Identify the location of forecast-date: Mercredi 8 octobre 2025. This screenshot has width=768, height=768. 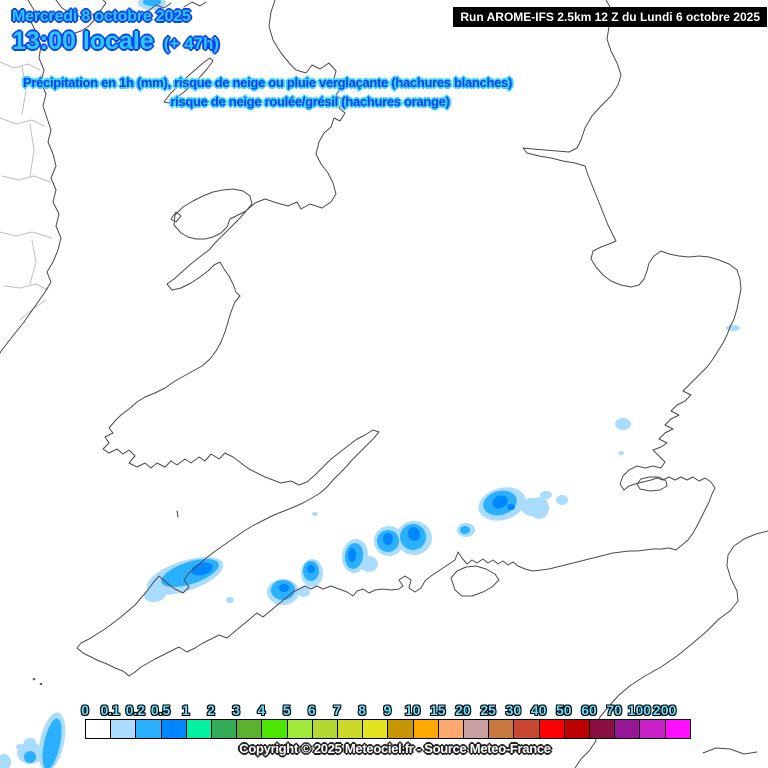
(101, 16).